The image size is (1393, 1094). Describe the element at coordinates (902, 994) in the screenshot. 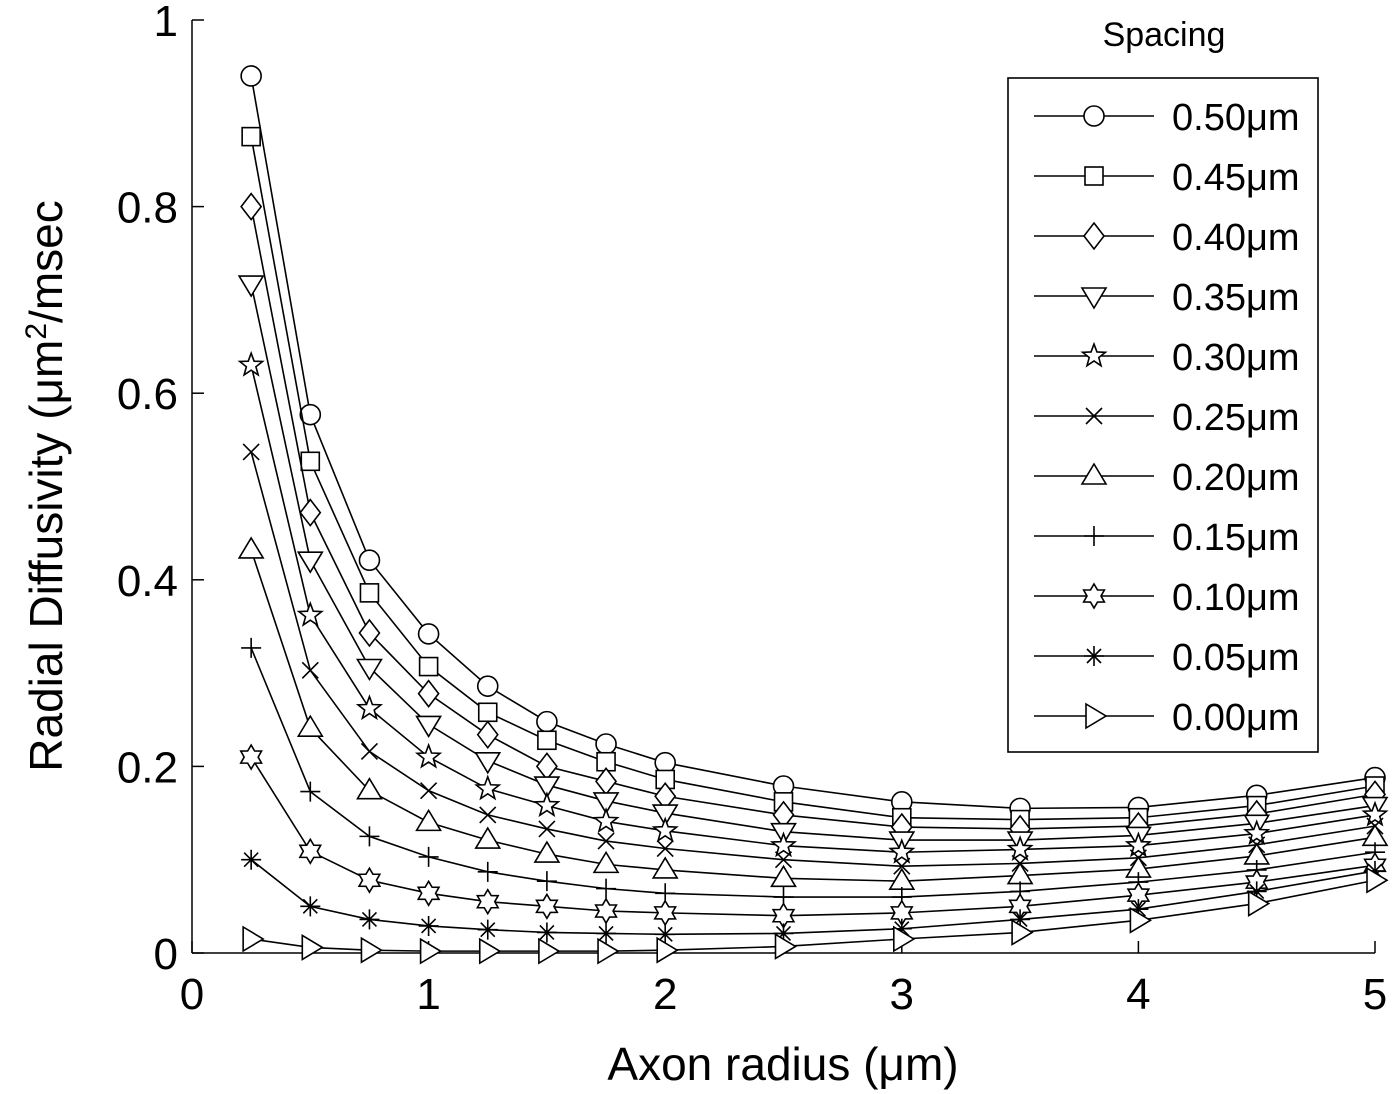

I see `x-tick-label: 3` at that location.